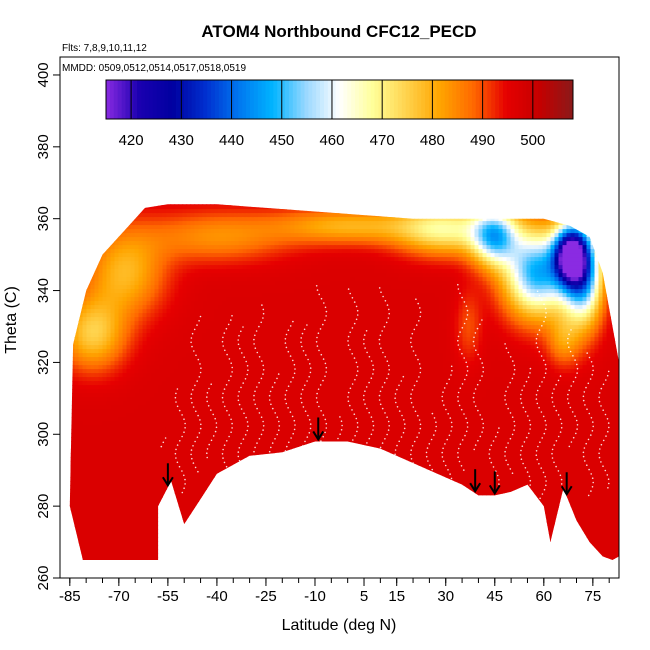  What do you see at coordinates (445, 596) in the screenshot?
I see `x-tick-label: 30` at bounding box center [445, 596].